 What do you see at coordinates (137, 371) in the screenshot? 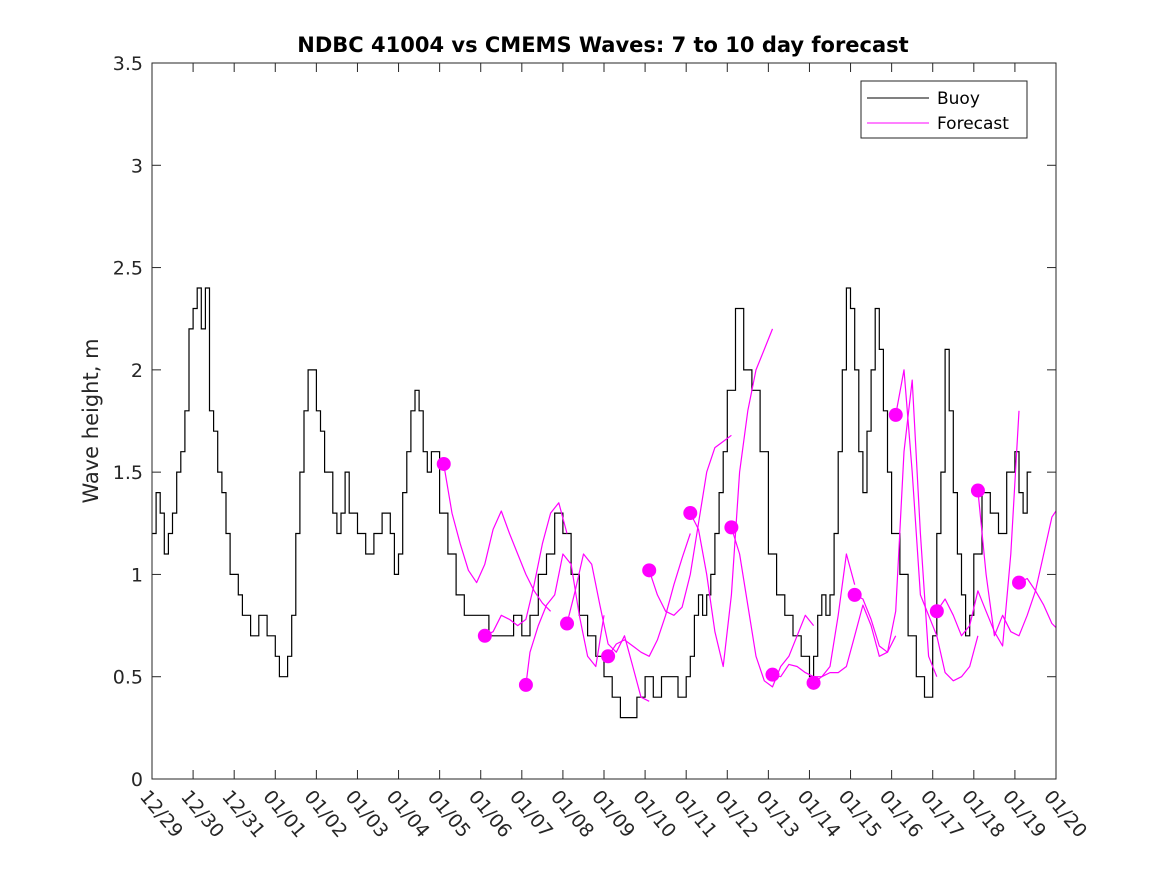
I see `y-tick-label: 2` at bounding box center [137, 371].